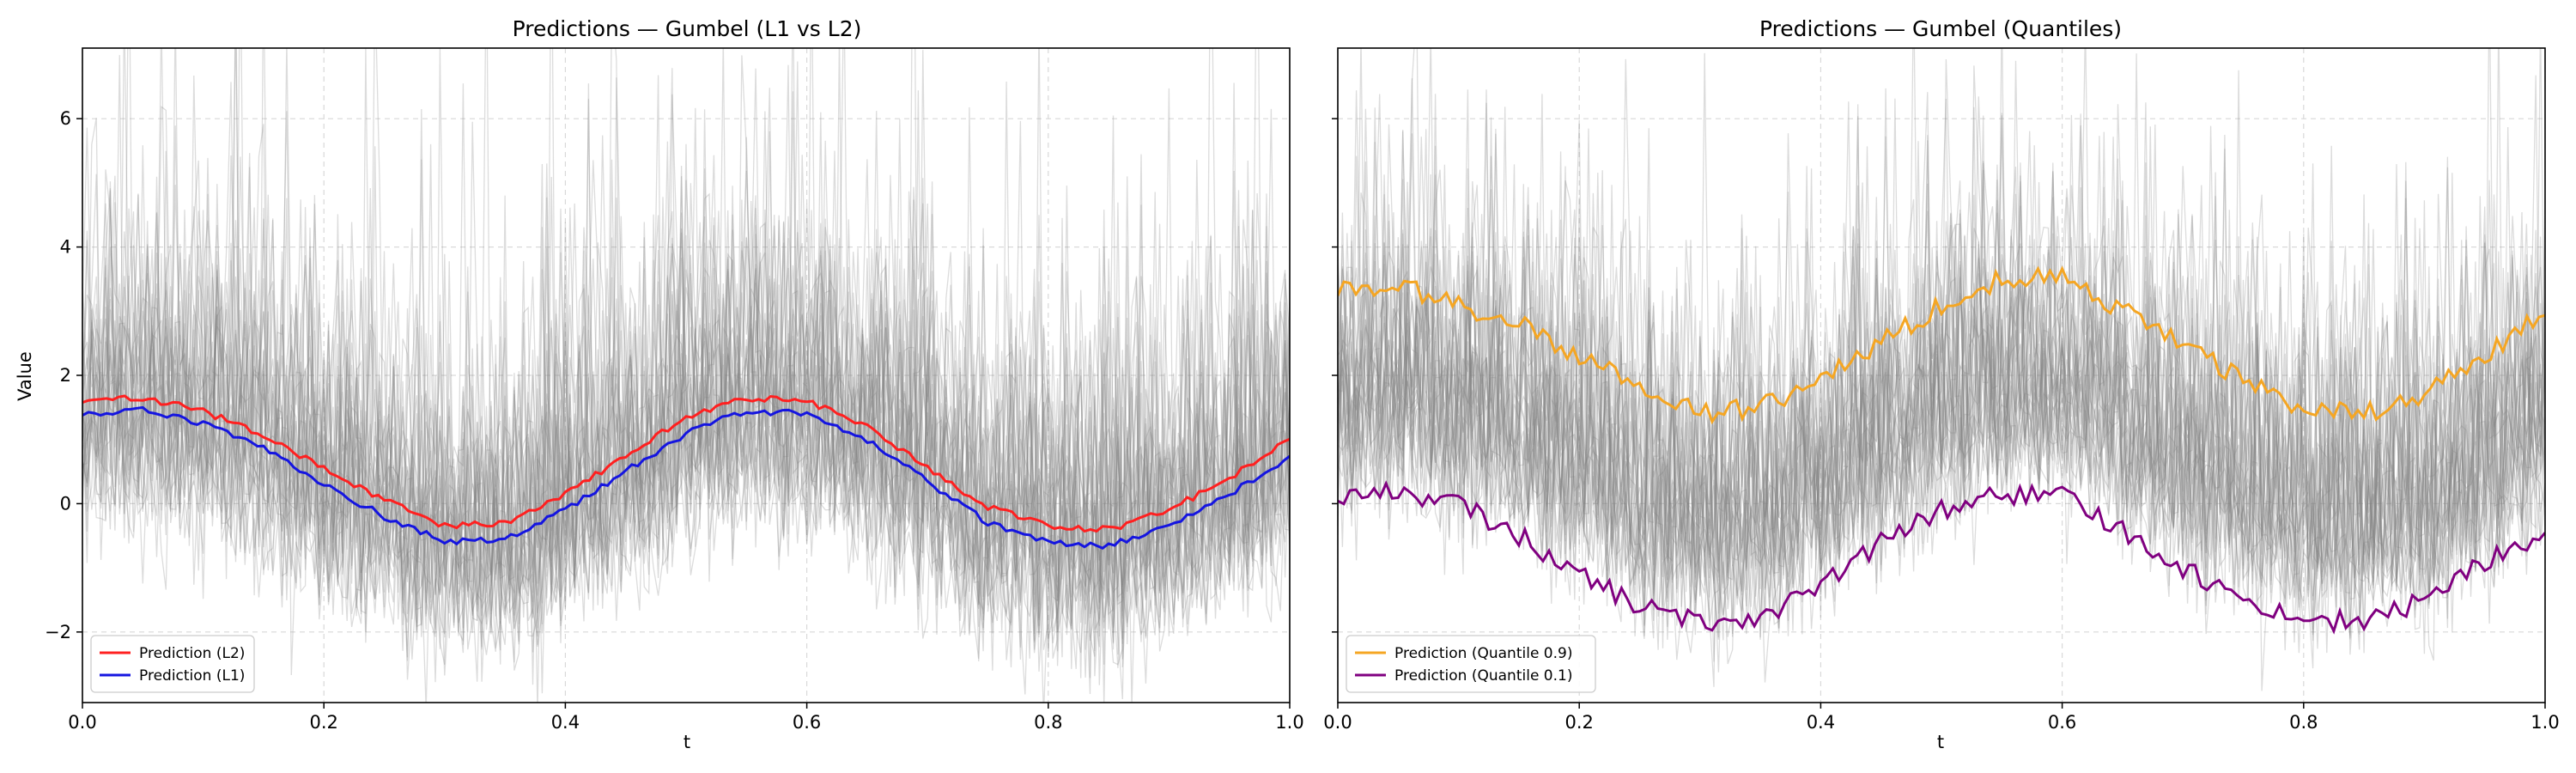 The image size is (2576, 773). I want to click on series-line-prediction-l1, so click(686, 478).